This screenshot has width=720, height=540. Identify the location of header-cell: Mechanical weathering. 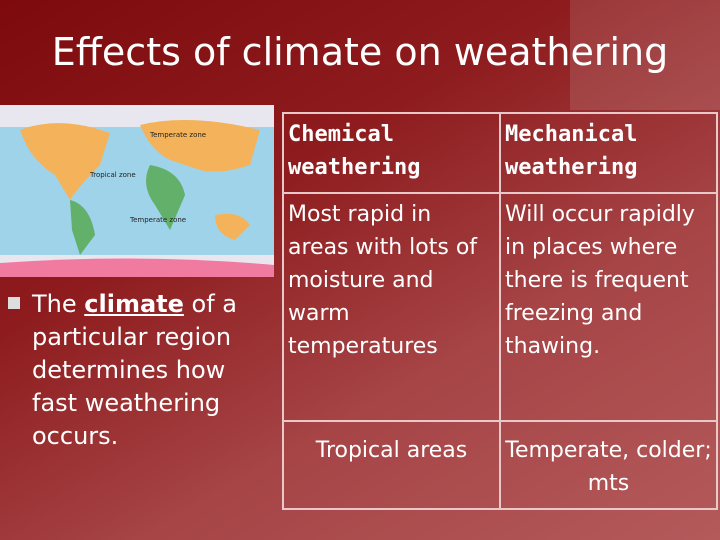
(608, 153).